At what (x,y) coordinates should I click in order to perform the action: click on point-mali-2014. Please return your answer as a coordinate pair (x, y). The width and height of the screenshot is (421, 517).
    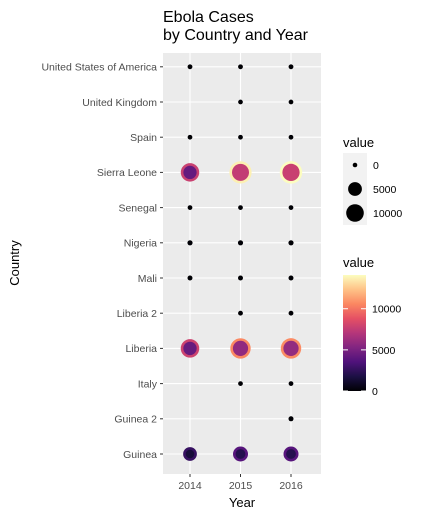
    Looking at the image, I should click on (190, 278).